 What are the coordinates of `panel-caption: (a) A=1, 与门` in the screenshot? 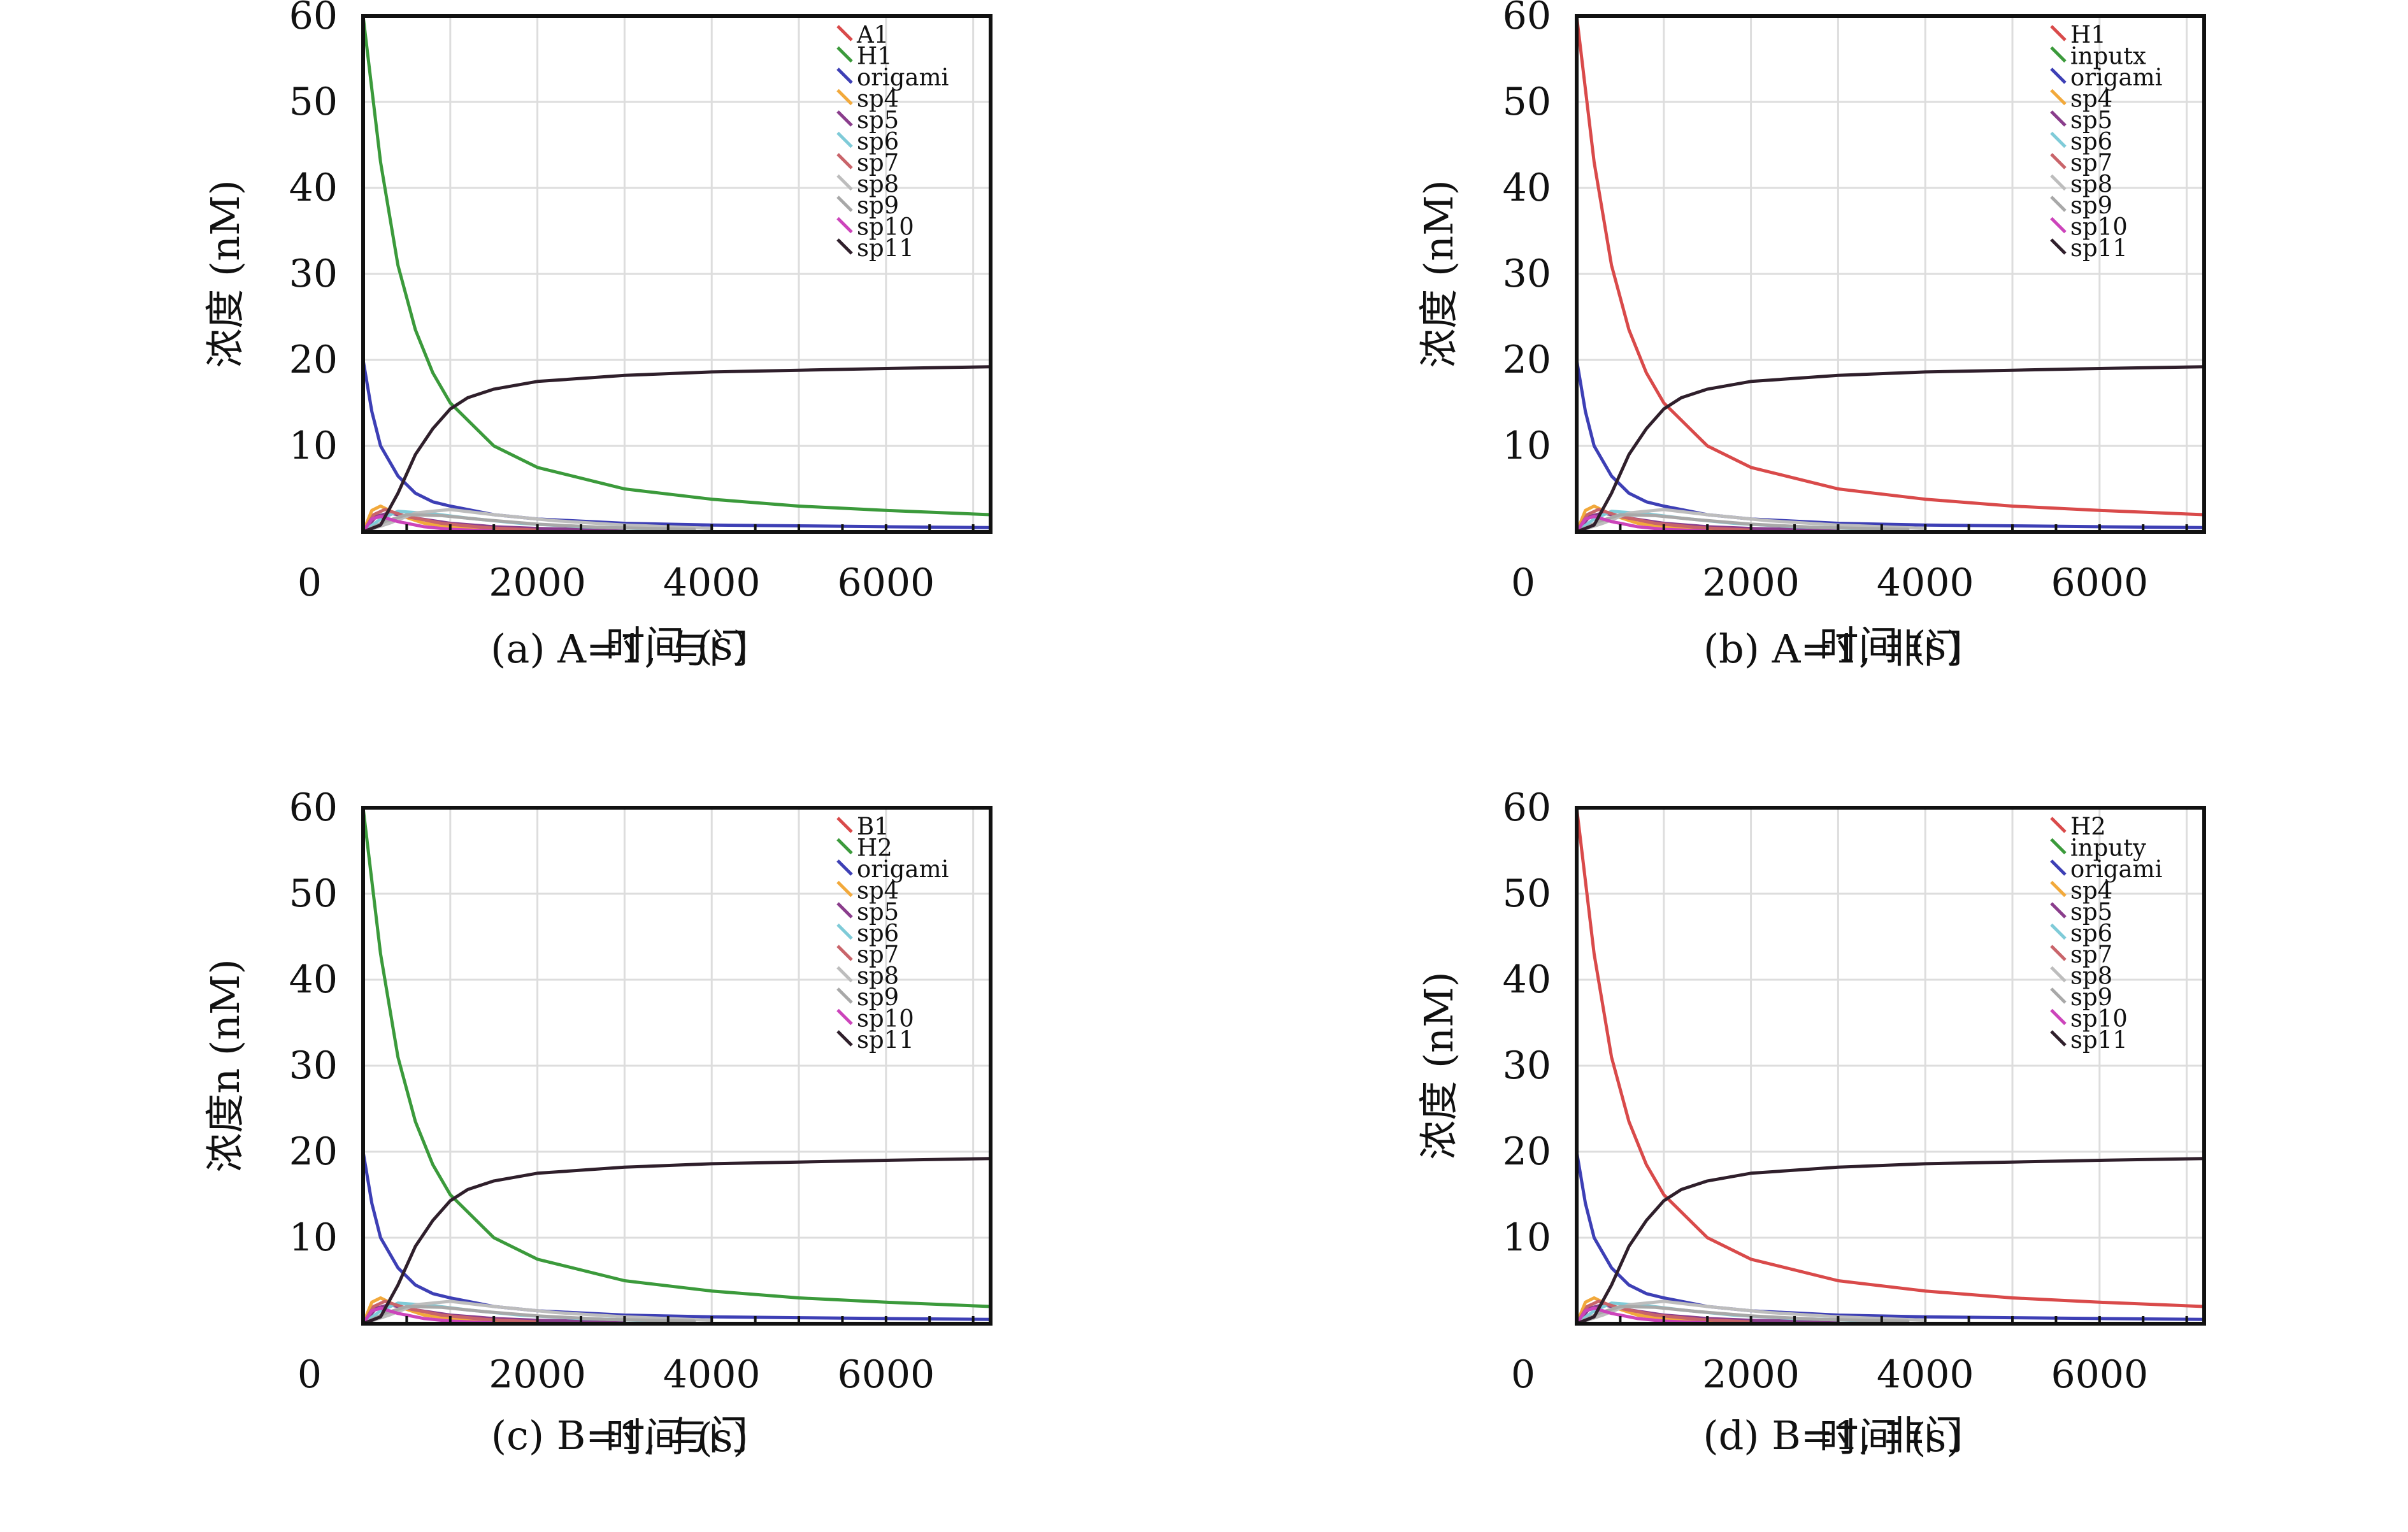 It's located at (620, 649).